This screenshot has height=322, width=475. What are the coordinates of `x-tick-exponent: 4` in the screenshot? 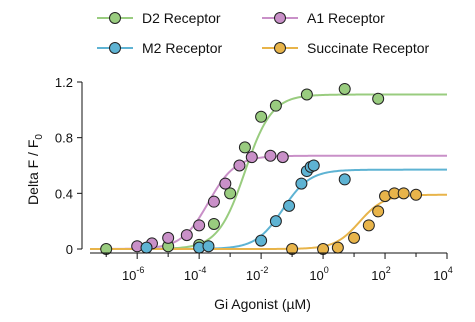 It's located at (450, 270).